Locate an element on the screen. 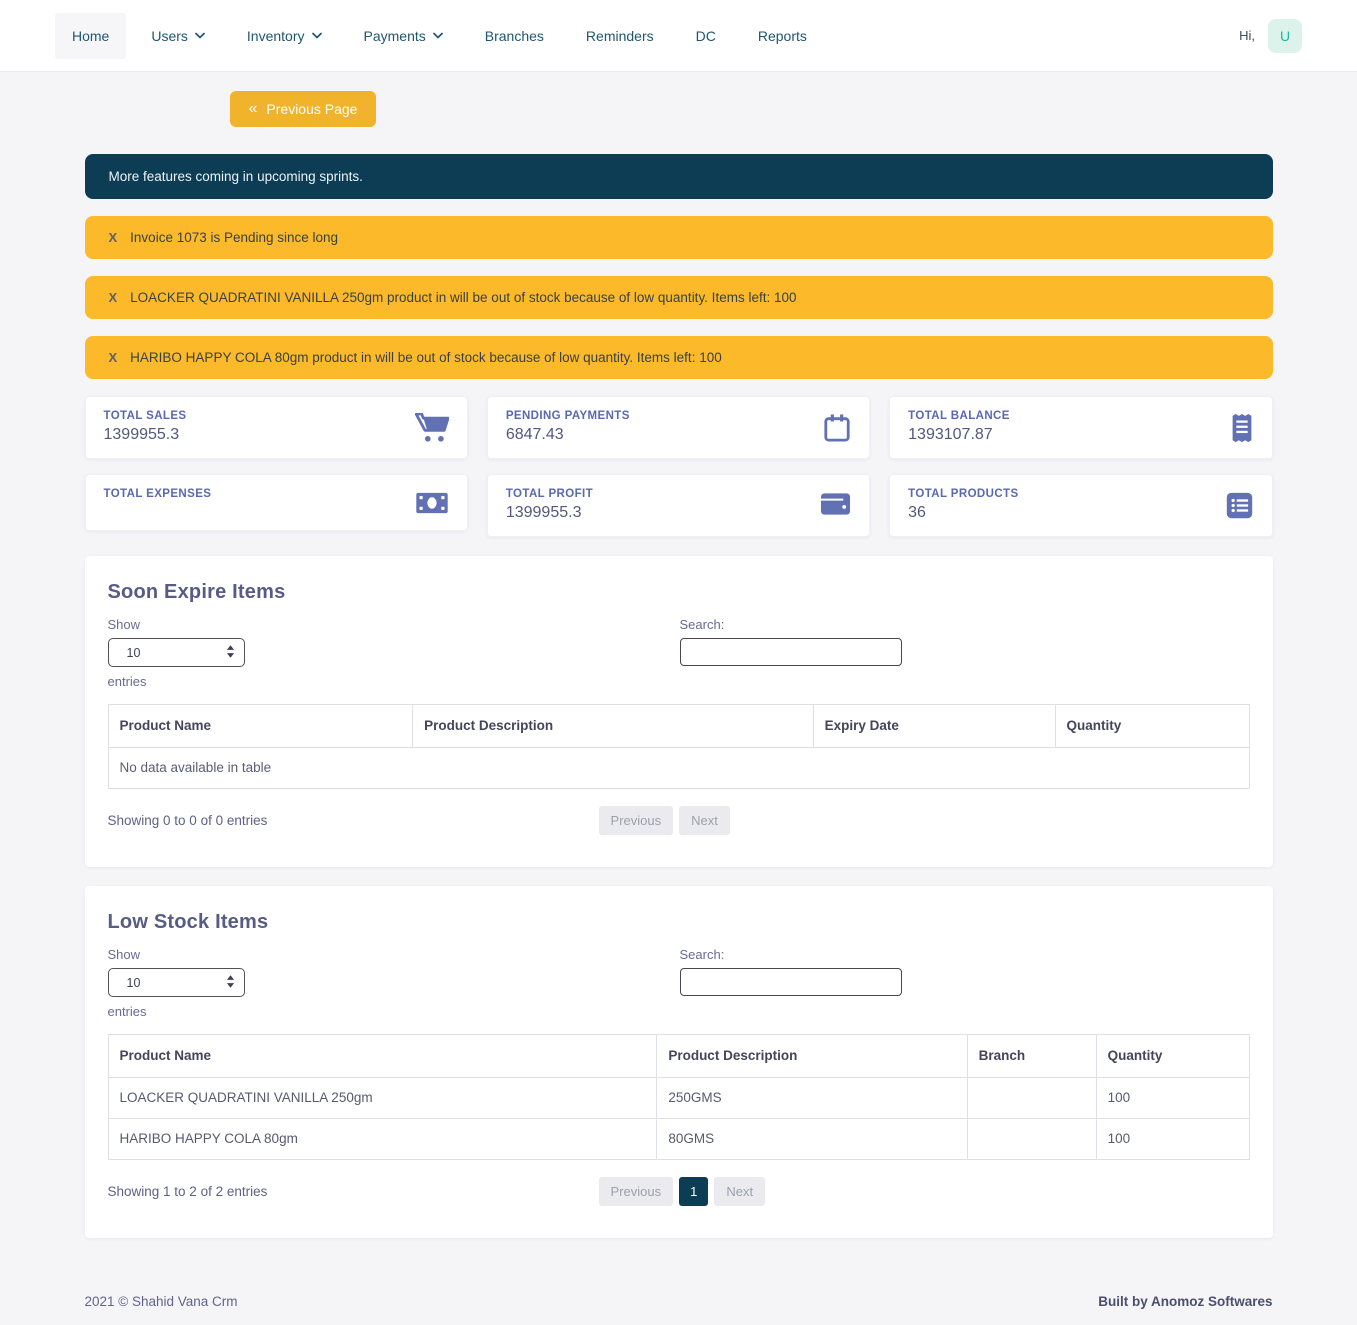 The height and width of the screenshot is (1325, 1357). nav-item-label: Inventory is located at coordinates (275, 35).